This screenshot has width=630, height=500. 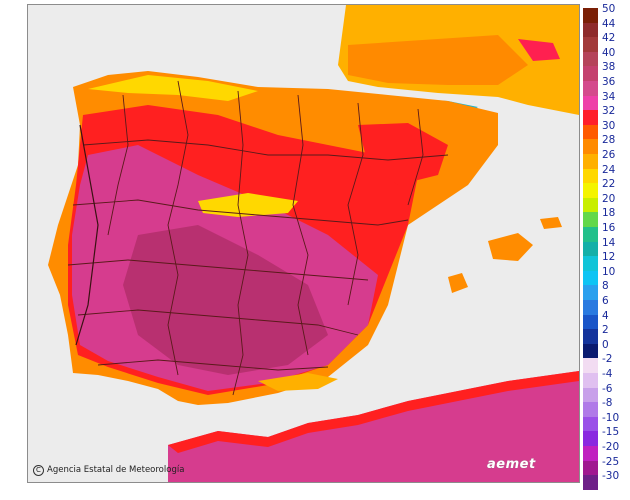 I want to click on legend-tick-label: 2, so click(x=605, y=330).